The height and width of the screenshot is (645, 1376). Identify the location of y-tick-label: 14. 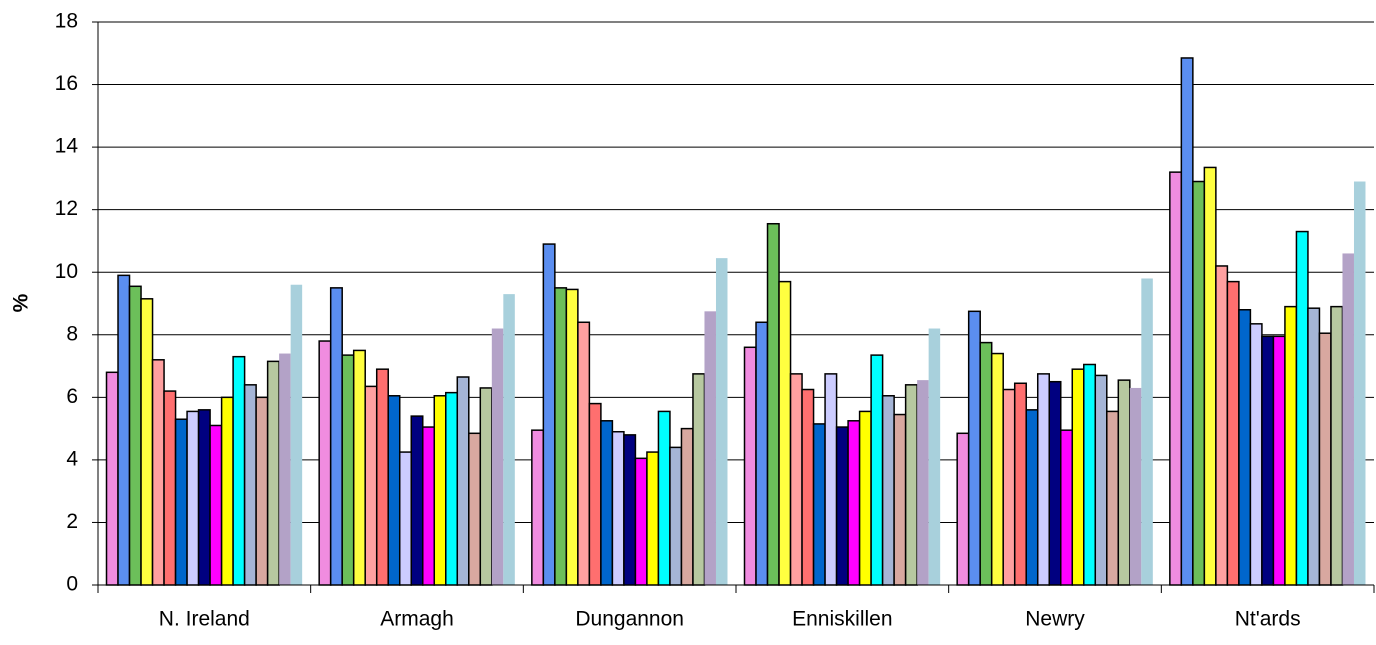
(67, 146).